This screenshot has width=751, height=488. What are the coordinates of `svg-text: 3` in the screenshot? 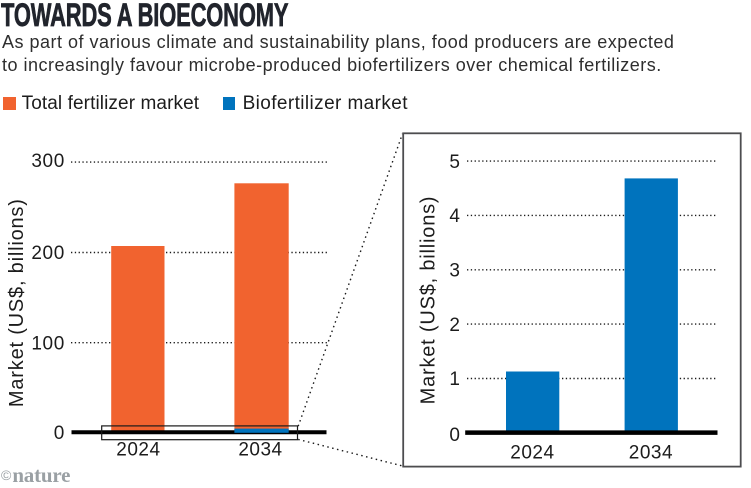 It's located at (454, 271).